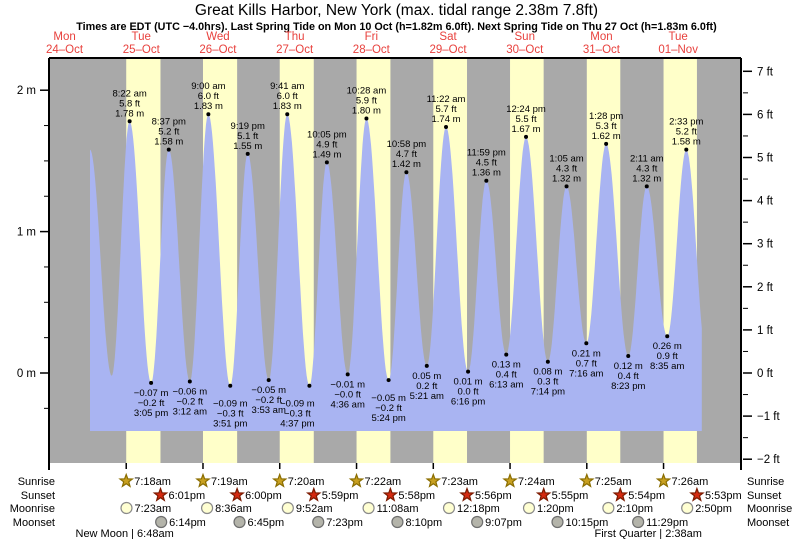  Describe the element at coordinates (723, 496) in the screenshot. I see `astro-time-label: 5:53pm` at that location.